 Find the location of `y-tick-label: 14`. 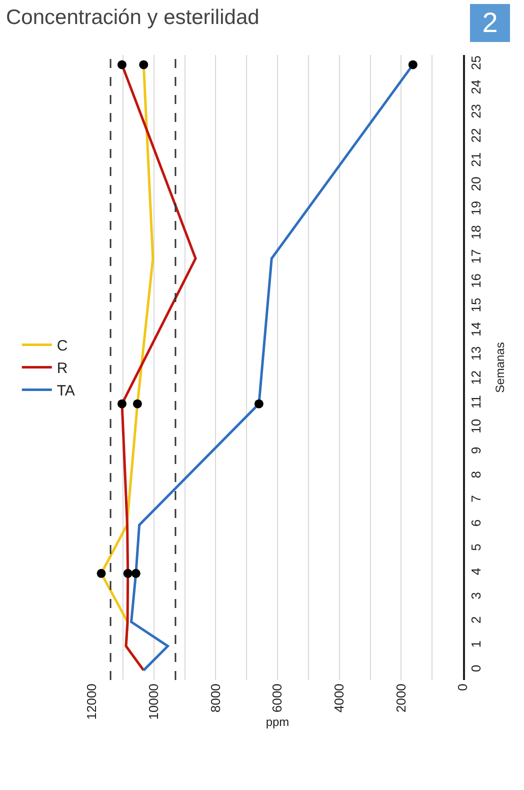

y-tick-label: 14 is located at coordinates (476, 329).